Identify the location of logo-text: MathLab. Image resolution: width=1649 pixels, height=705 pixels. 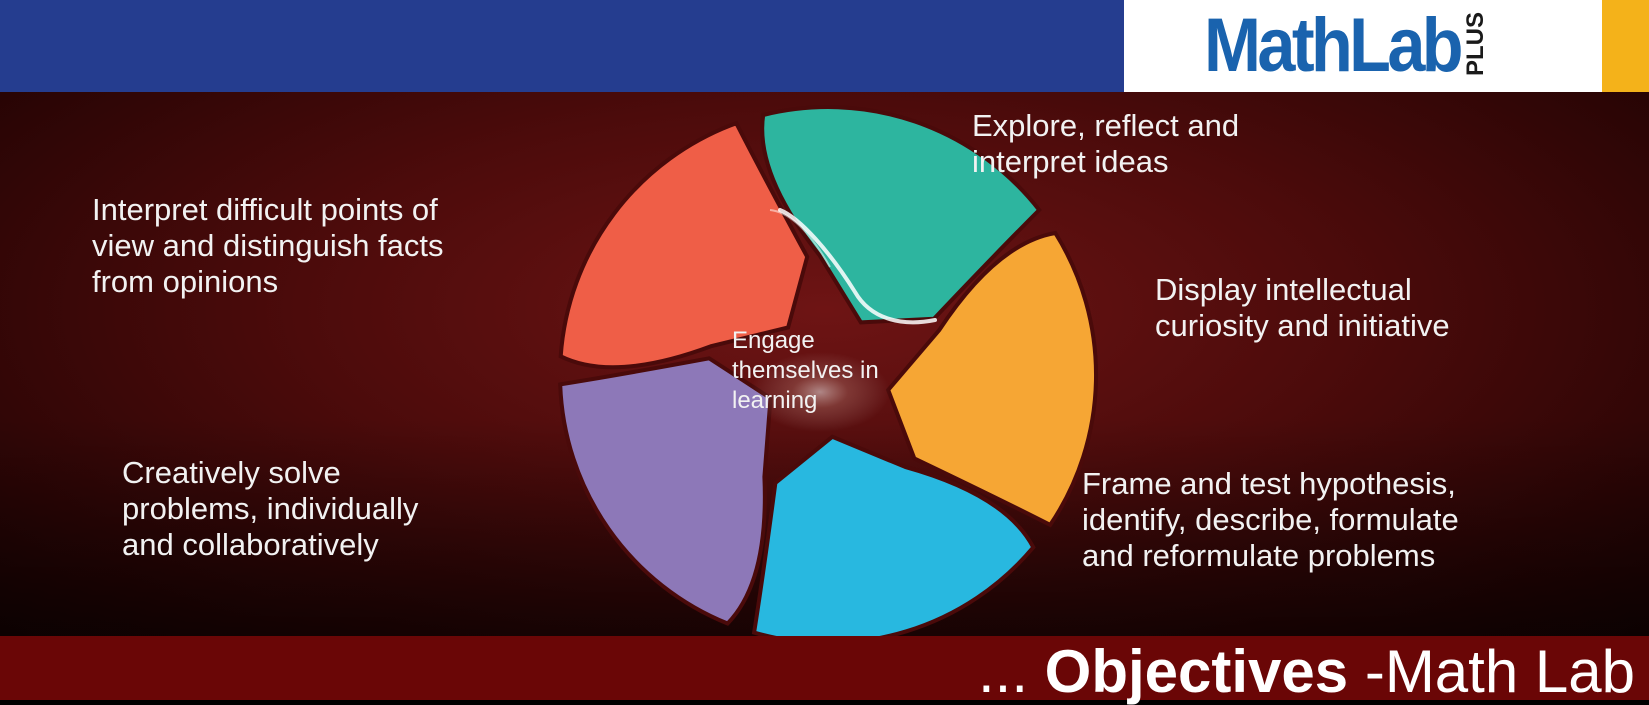
(1334, 45).